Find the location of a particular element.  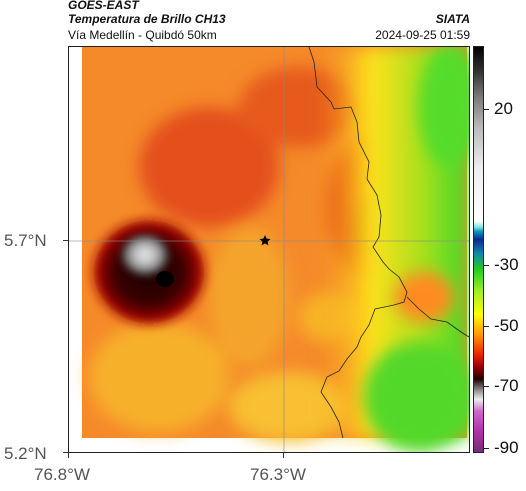

colorbar-label-minus30: -30 is located at coordinates (506, 264).